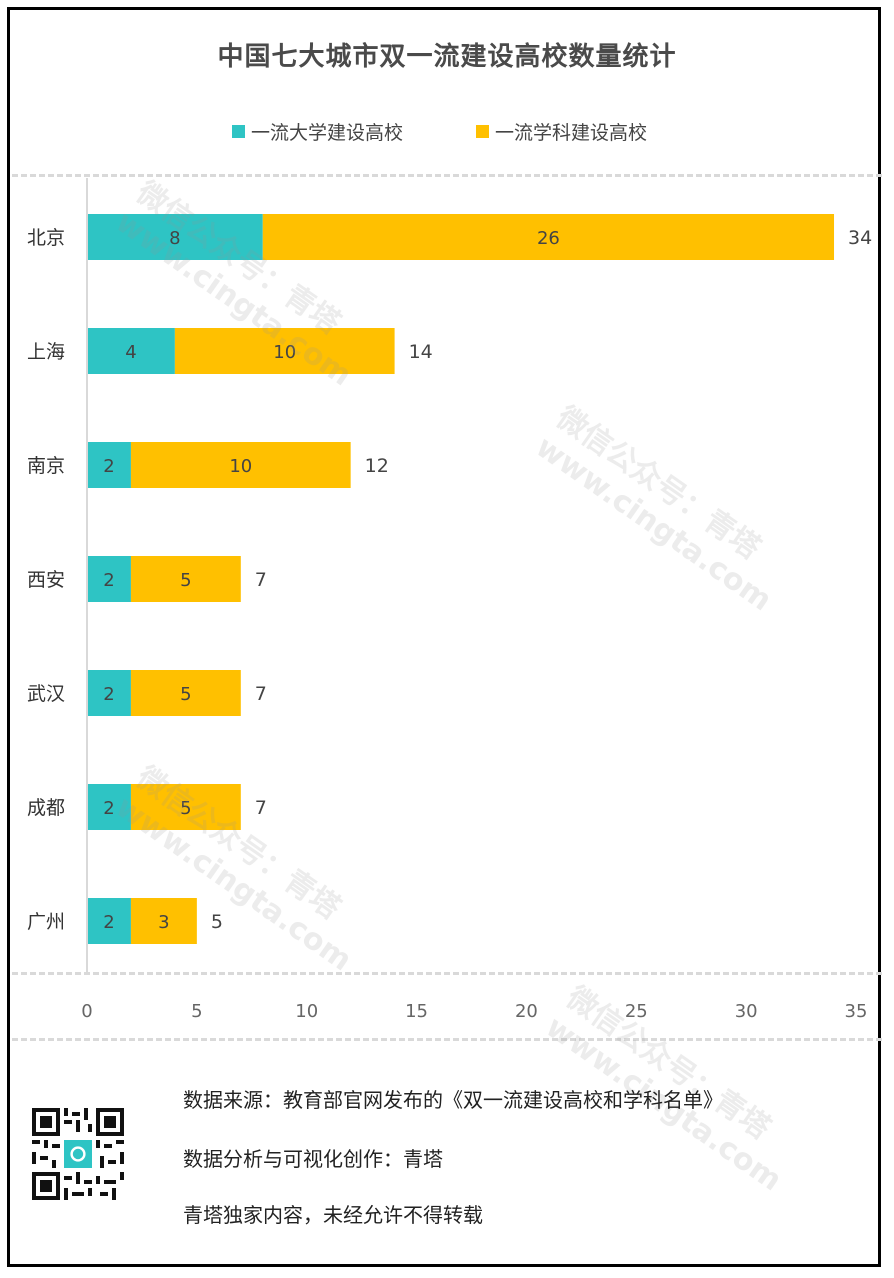  Describe the element at coordinates (377, 466) in the screenshot. I see `bar-total-label: 12` at that location.